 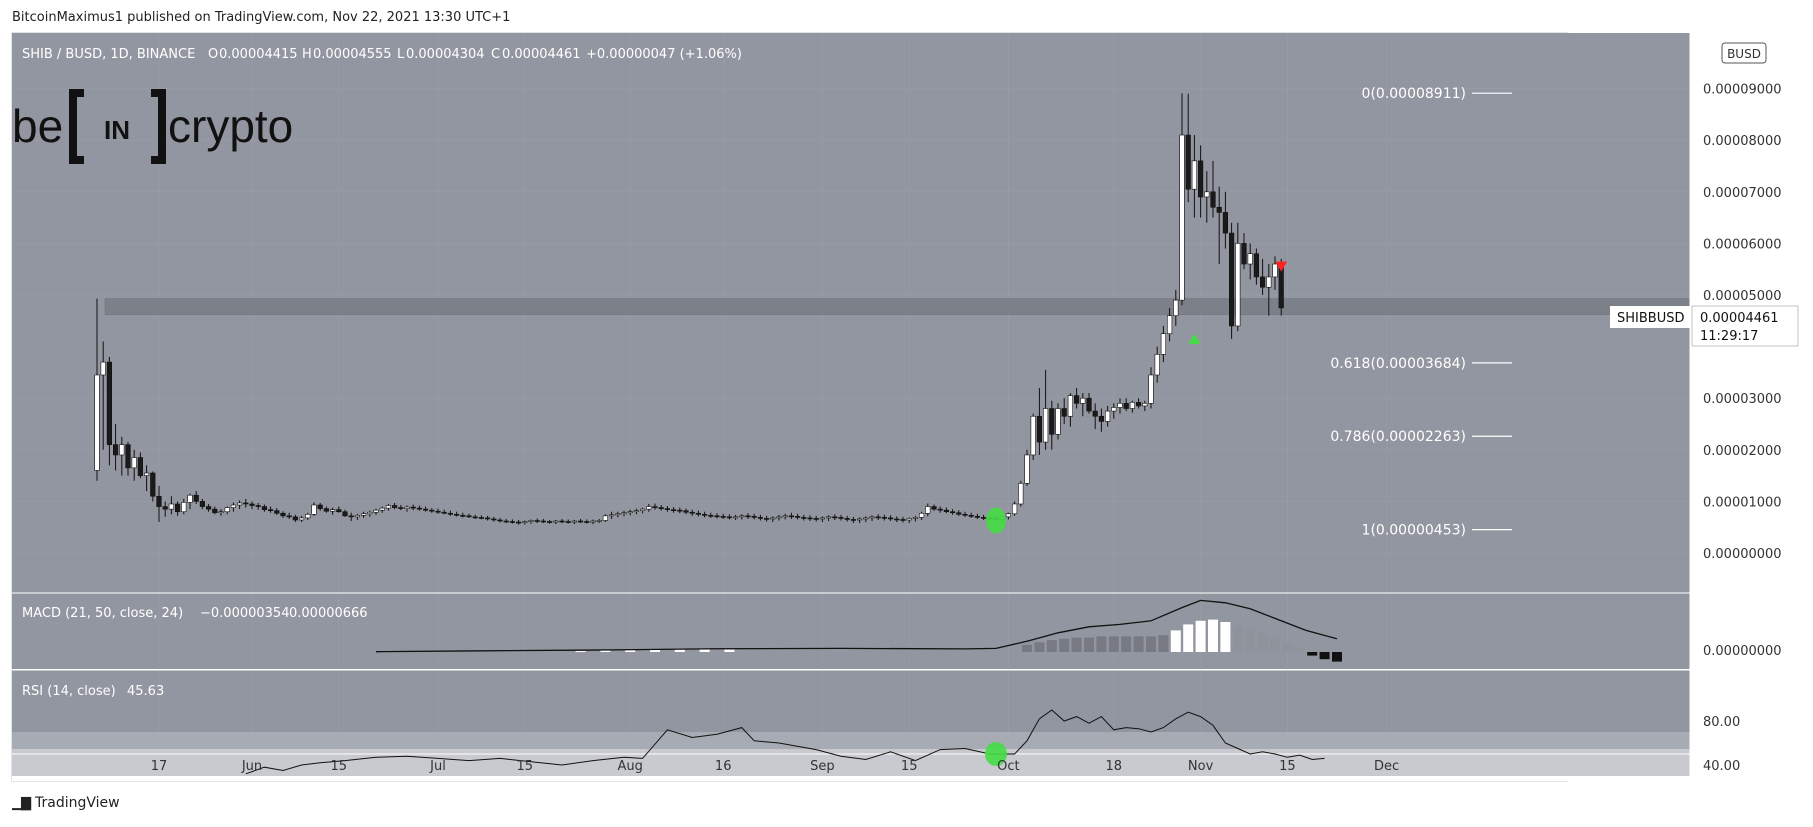 What do you see at coordinates (1729, 336) in the screenshot?
I see `countdown: 11:29:17` at bounding box center [1729, 336].